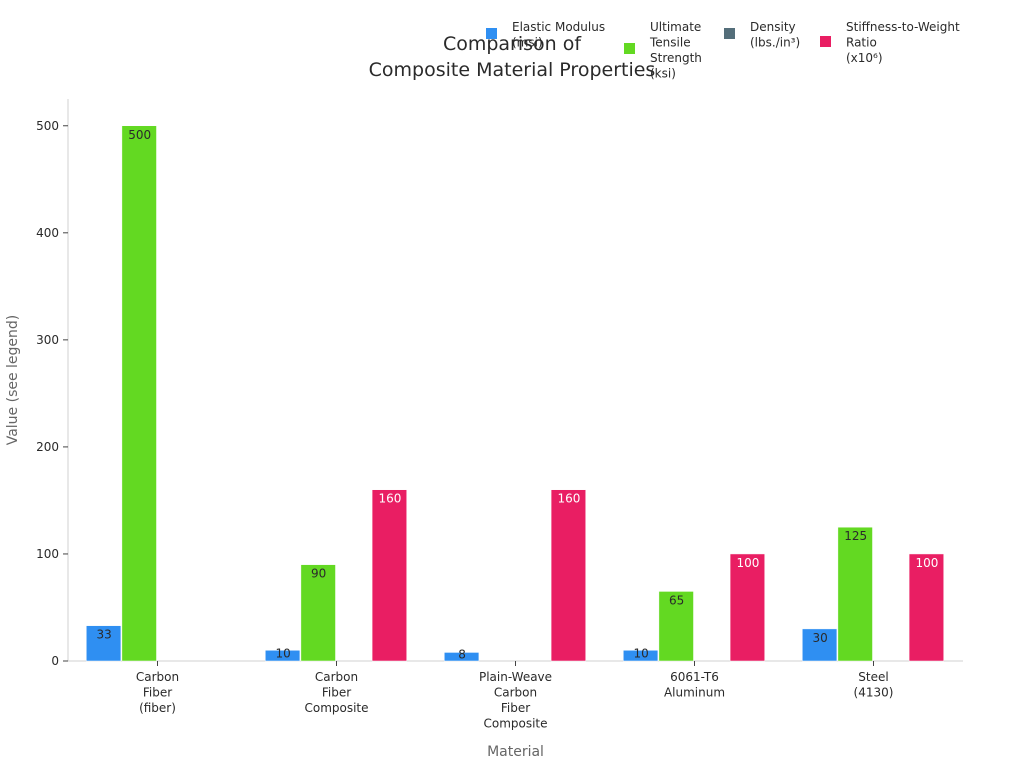  What do you see at coordinates (663, 74) in the screenshot?
I see `legend-label: (ksi)` at bounding box center [663, 74].